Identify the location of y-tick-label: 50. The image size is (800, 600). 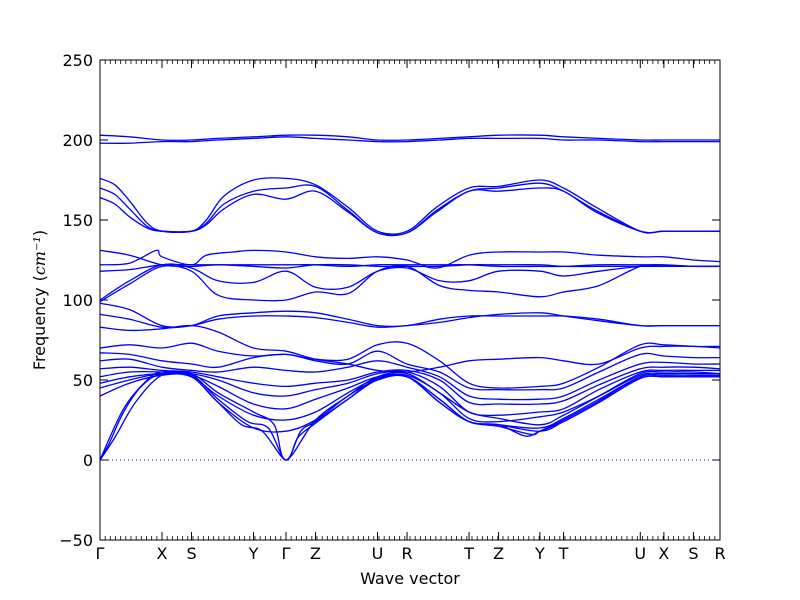
(83, 380).